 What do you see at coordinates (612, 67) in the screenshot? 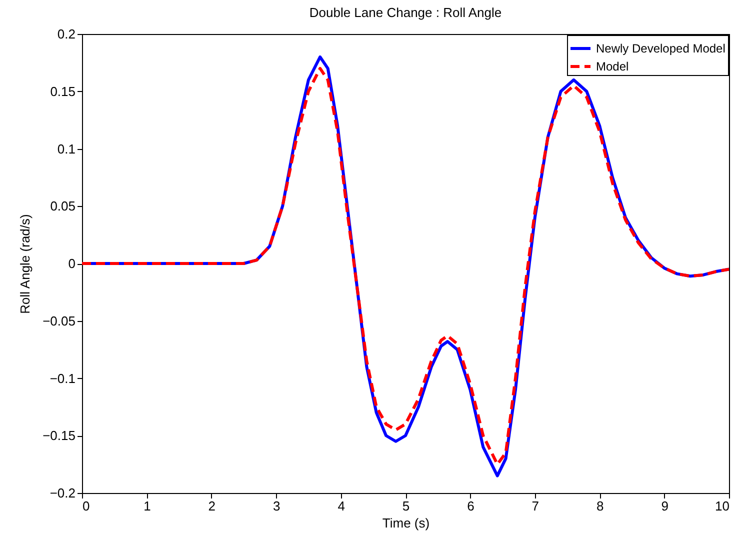
I see `legend-label: Model` at bounding box center [612, 67].